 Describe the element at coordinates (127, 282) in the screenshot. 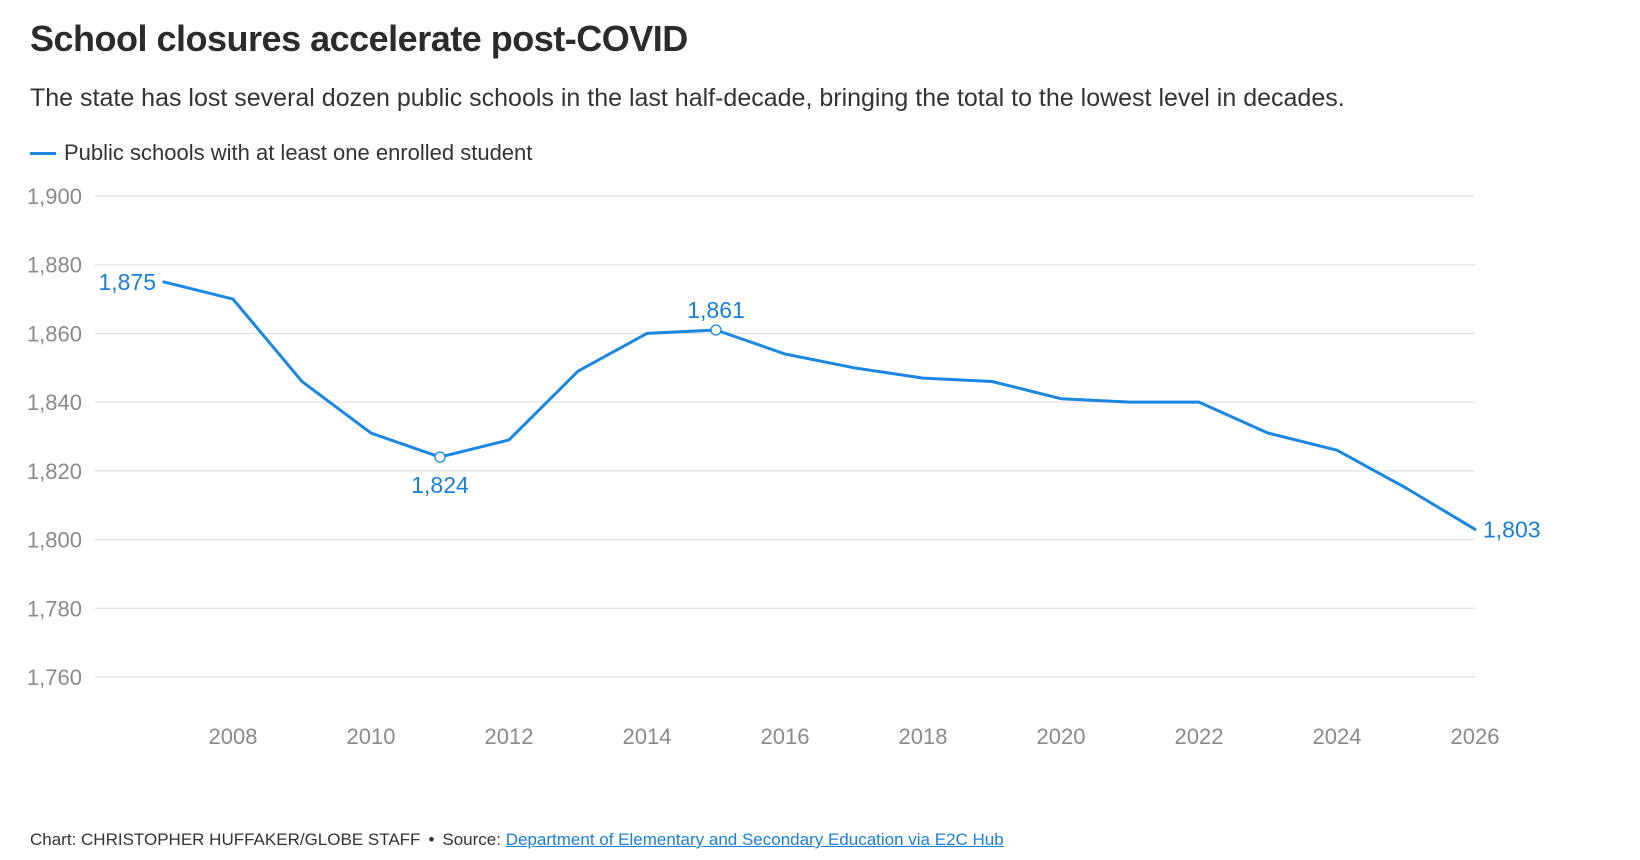

I see `data-label: 1,875` at that location.